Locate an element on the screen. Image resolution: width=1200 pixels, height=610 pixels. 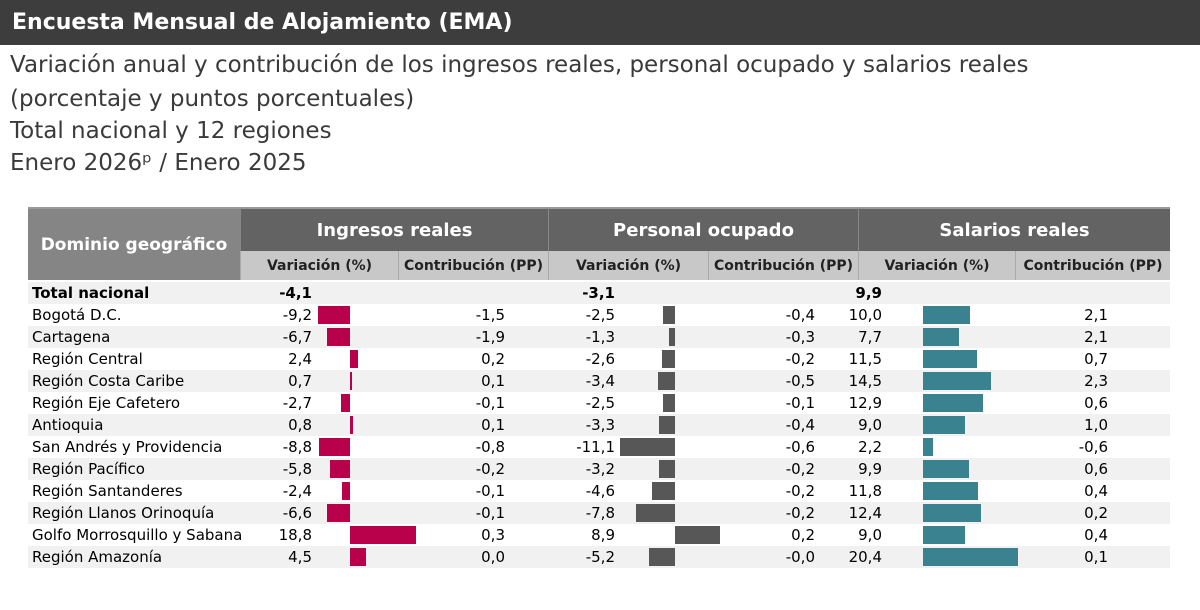
row-label: Región Santanderes is located at coordinates (107, 491).